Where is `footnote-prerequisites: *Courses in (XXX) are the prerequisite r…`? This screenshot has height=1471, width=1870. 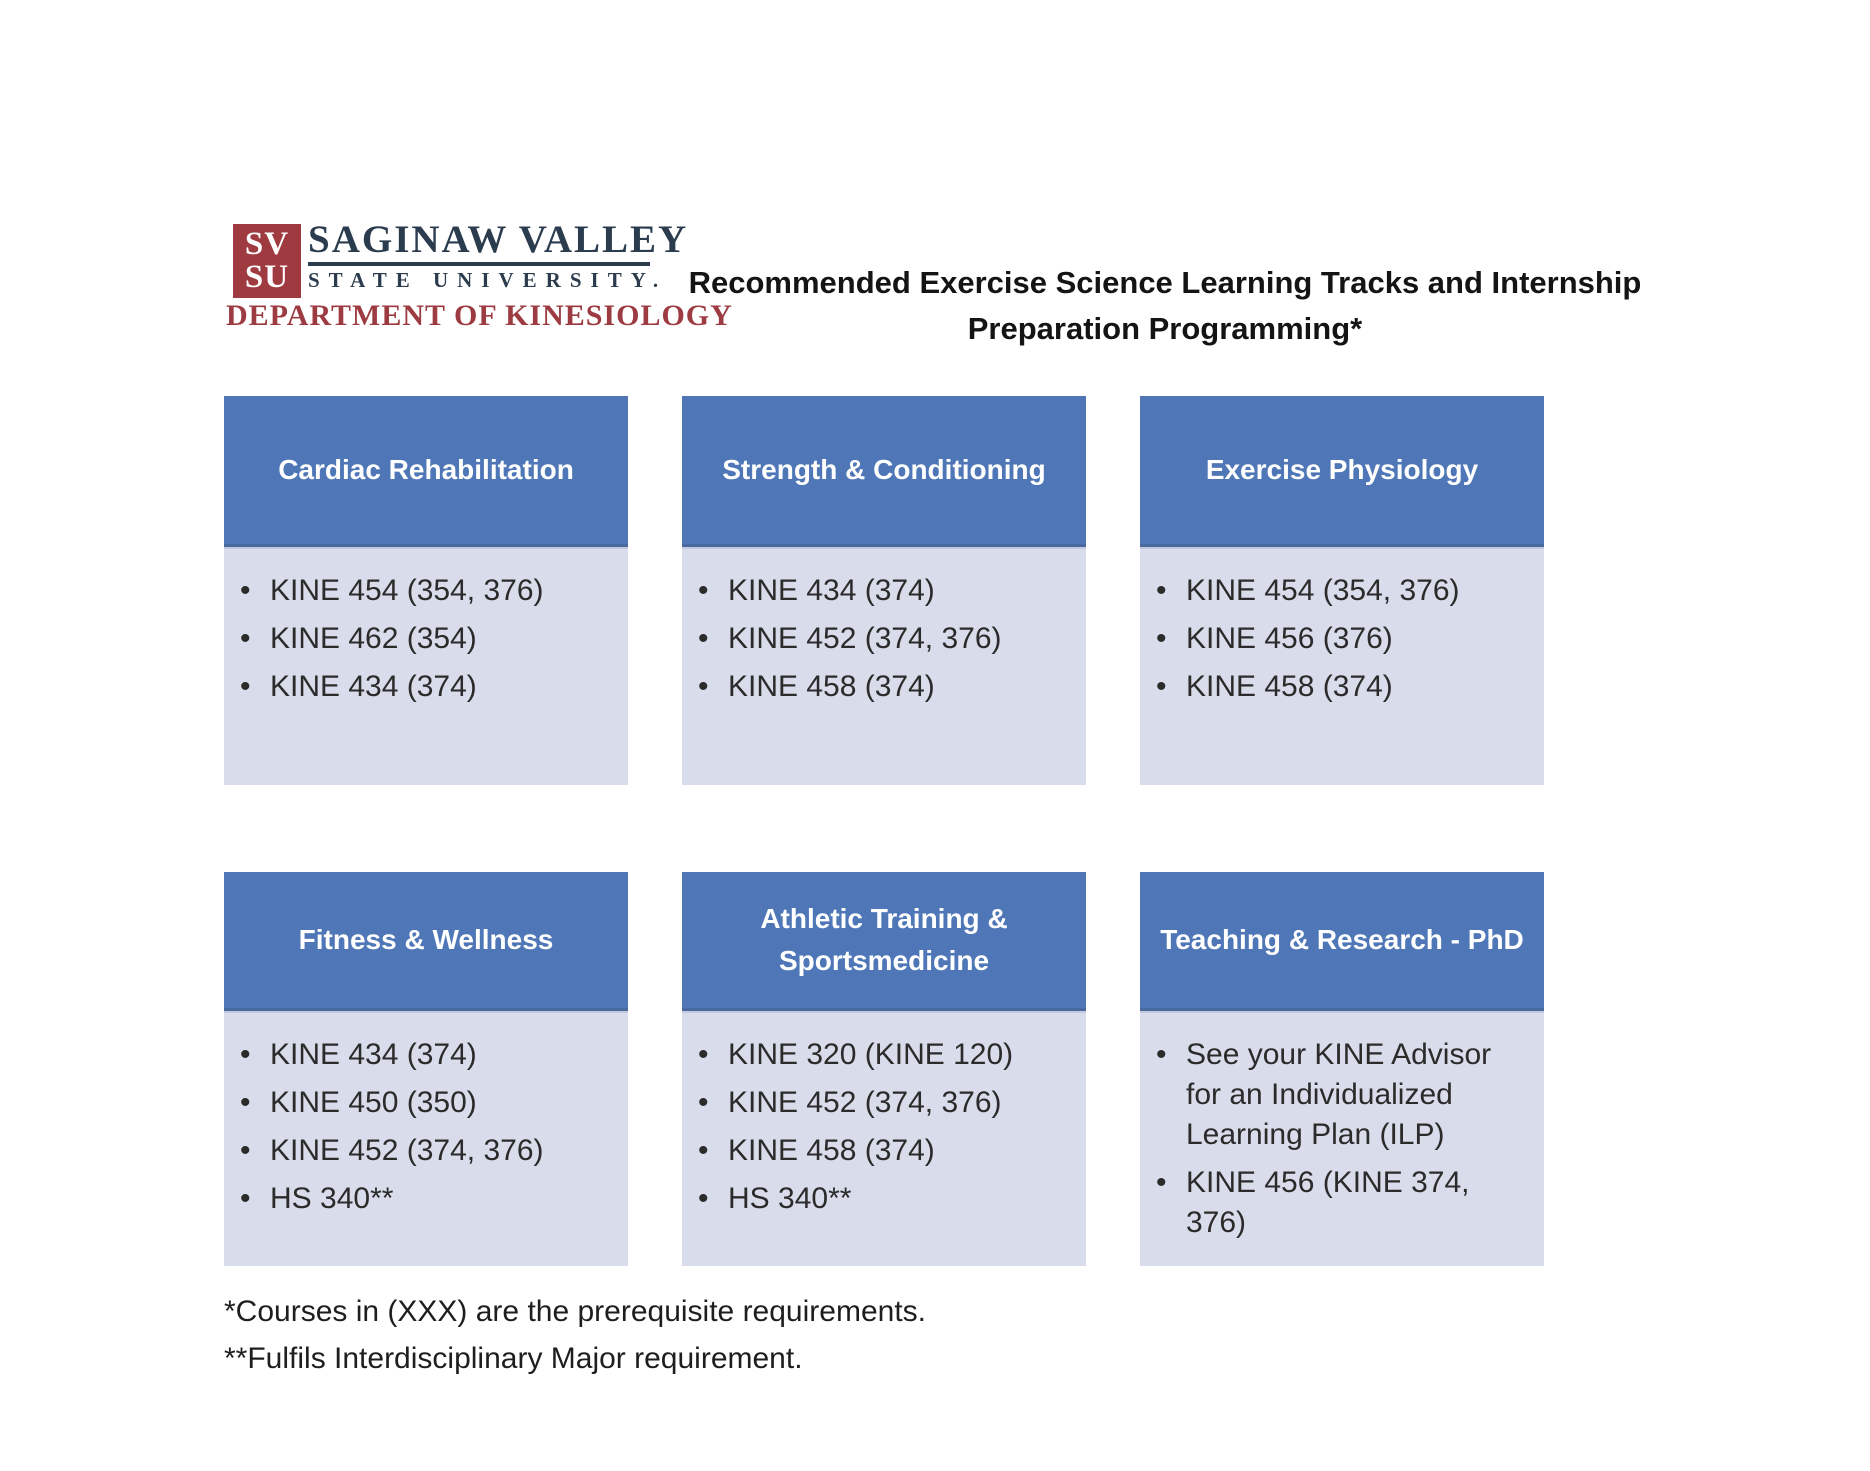 footnote-prerequisites: *Courses in (XXX) are the prerequisite r… is located at coordinates (575, 1311).